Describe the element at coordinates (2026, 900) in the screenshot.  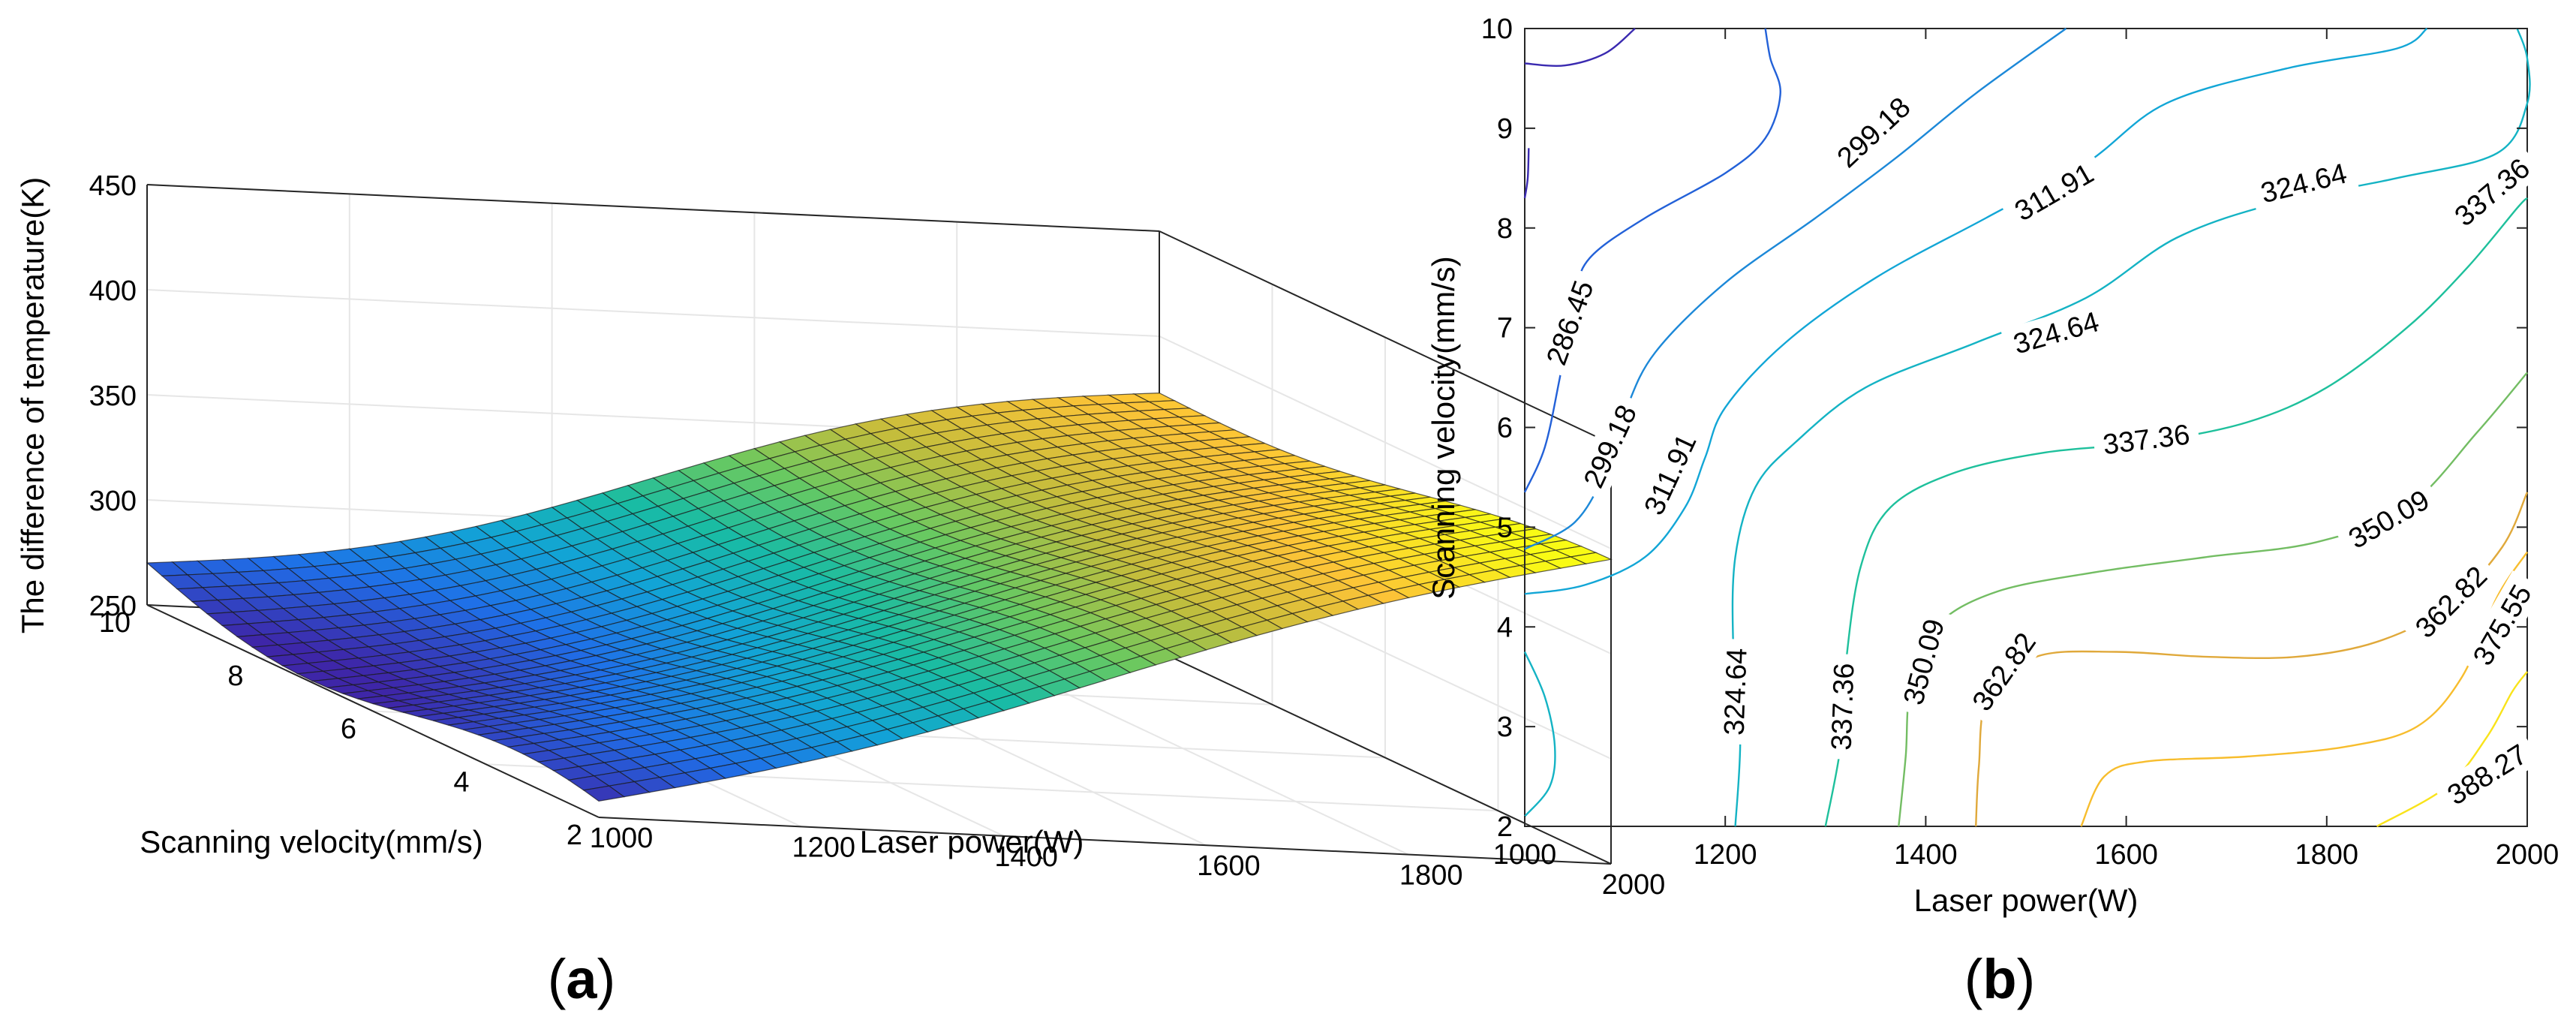
I see `contour-x-axis-label: Laser power(W)` at that location.